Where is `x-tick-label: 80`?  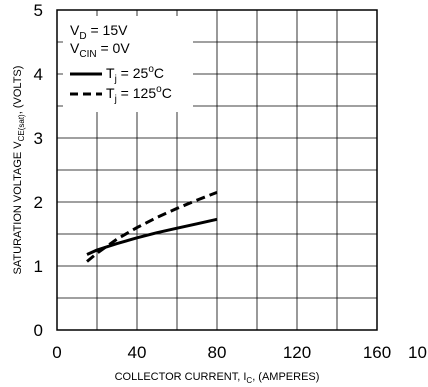 x-tick-label: 80 is located at coordinates (217, 352).